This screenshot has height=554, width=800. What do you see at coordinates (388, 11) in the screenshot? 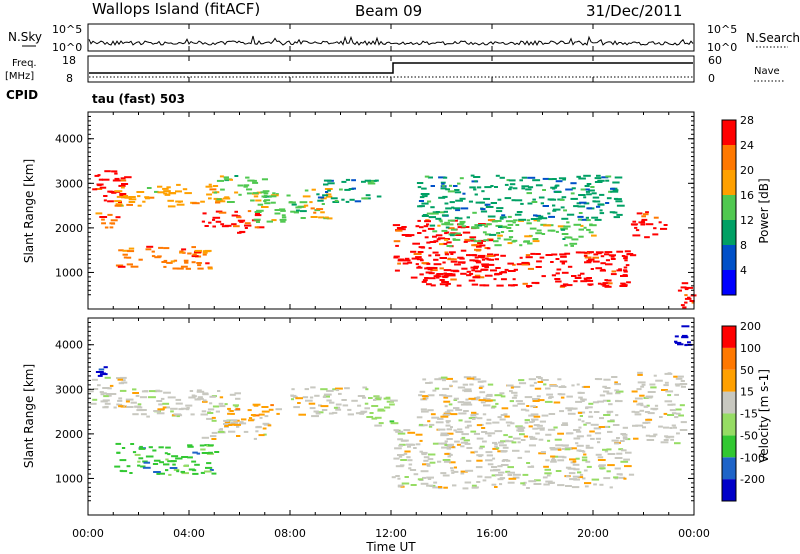
I see `beam-title: Beam 09` at bounding box center [388, 11].